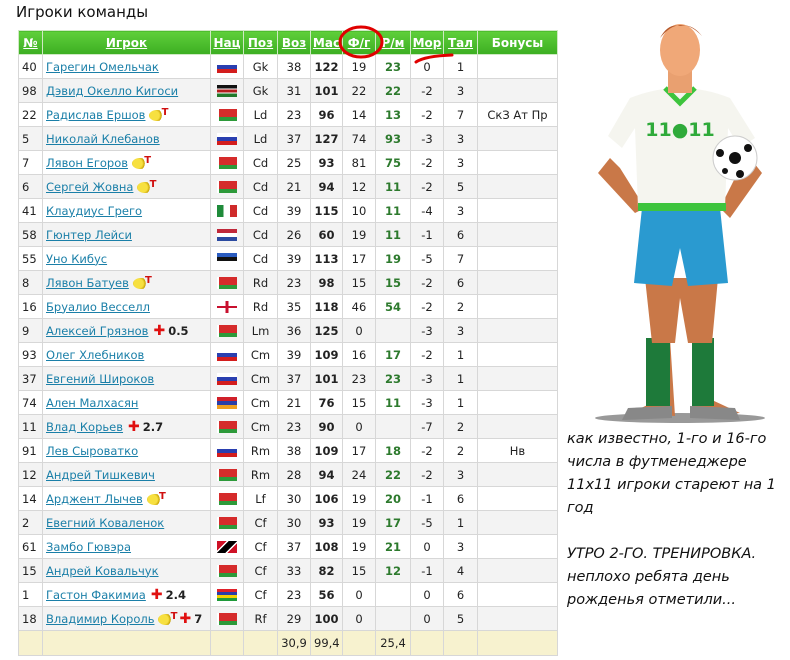  I want to click on column-header-5: Мас, so click(326, 42).